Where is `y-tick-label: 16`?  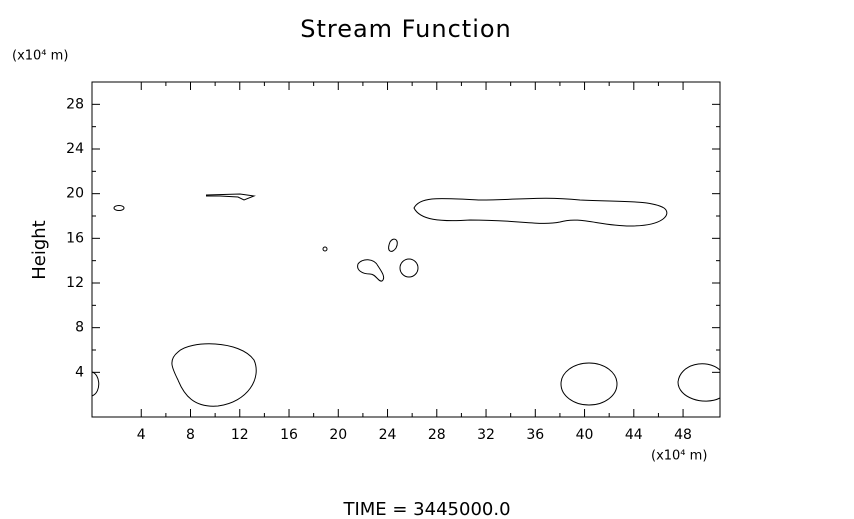 y-tick-label: 16 is located at coordinates (75, 238).